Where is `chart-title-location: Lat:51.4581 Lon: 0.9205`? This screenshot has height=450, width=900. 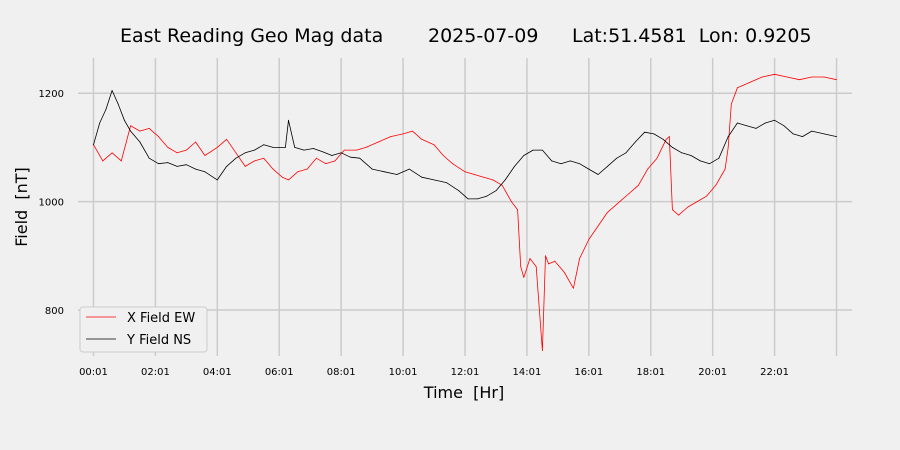 chart-title-location: Lat:51.4581 Lon: 0.9205 is located at coordinates (692, 36).